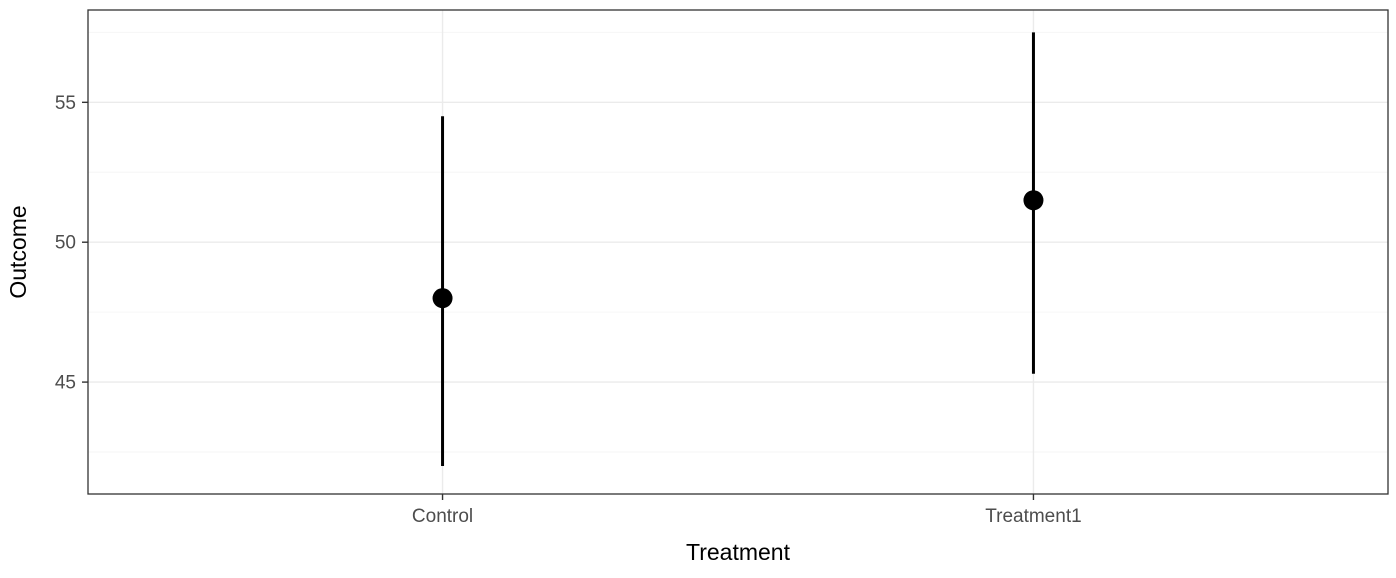  I want to click on x-tick-label: Treatment1, so click(1033, 516).